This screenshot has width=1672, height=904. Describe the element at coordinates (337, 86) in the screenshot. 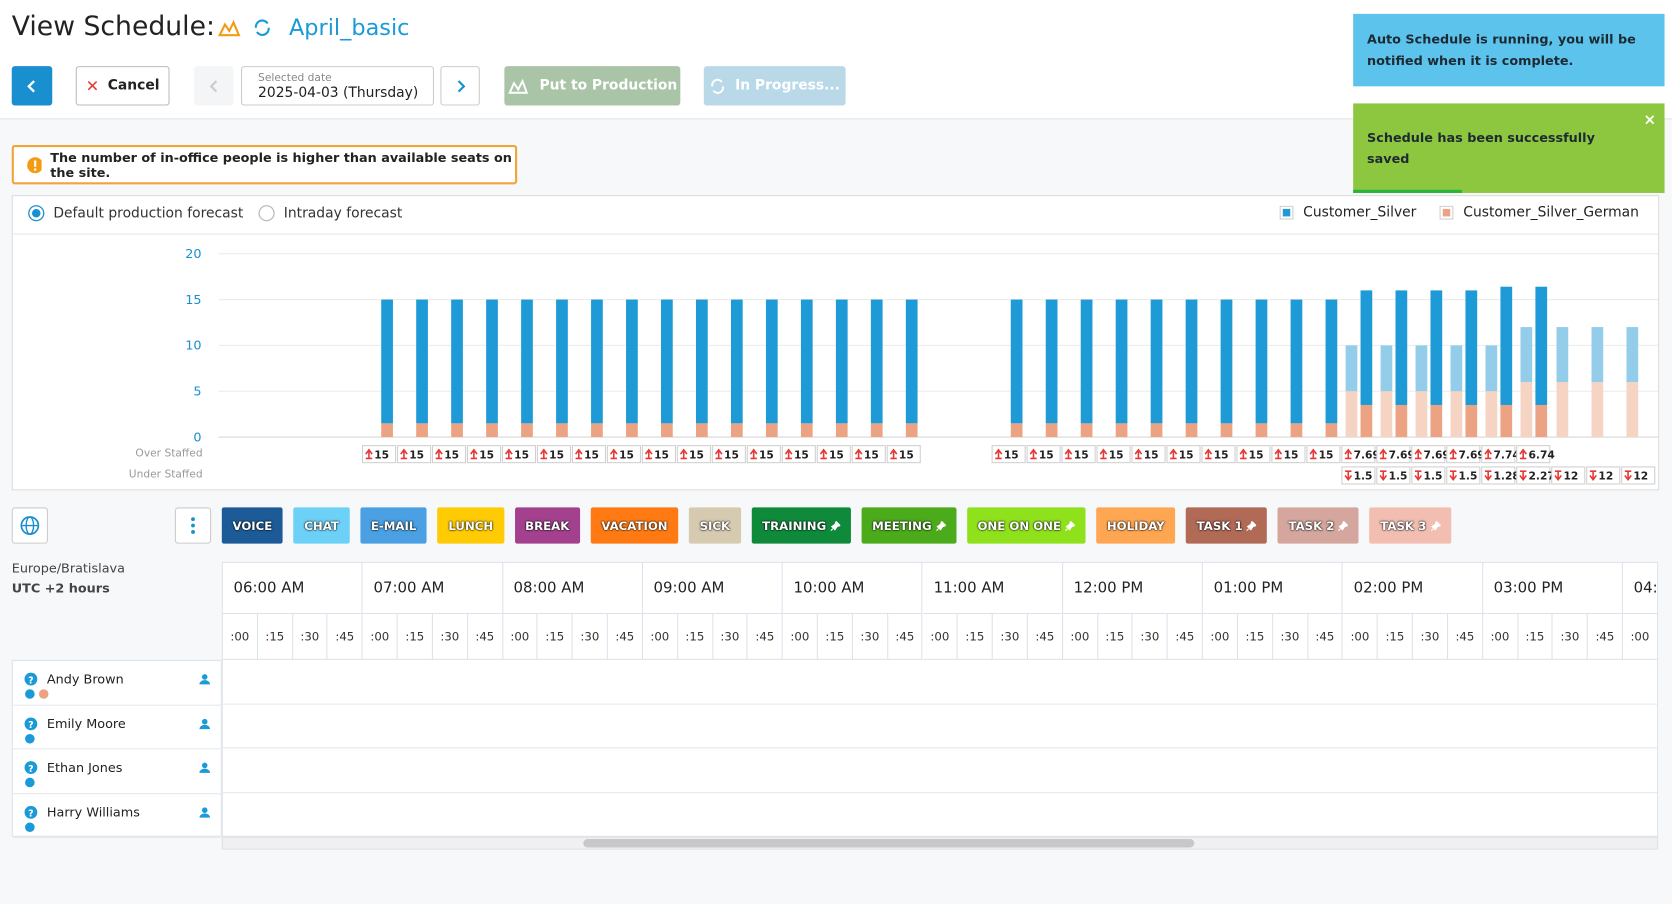

I see `date-picker: Selected date 2025-04-03 (Thursday)` at that location.